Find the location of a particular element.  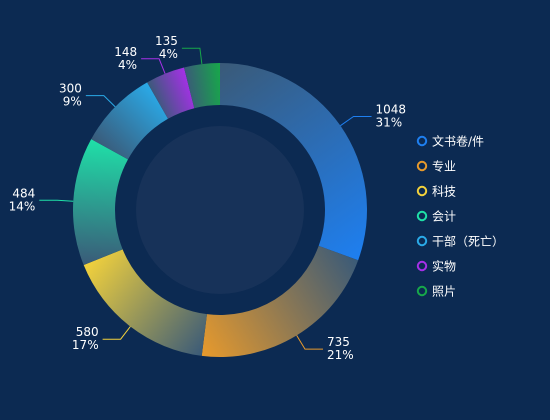

donut-inner-disc is located at coordinates (220, 210).